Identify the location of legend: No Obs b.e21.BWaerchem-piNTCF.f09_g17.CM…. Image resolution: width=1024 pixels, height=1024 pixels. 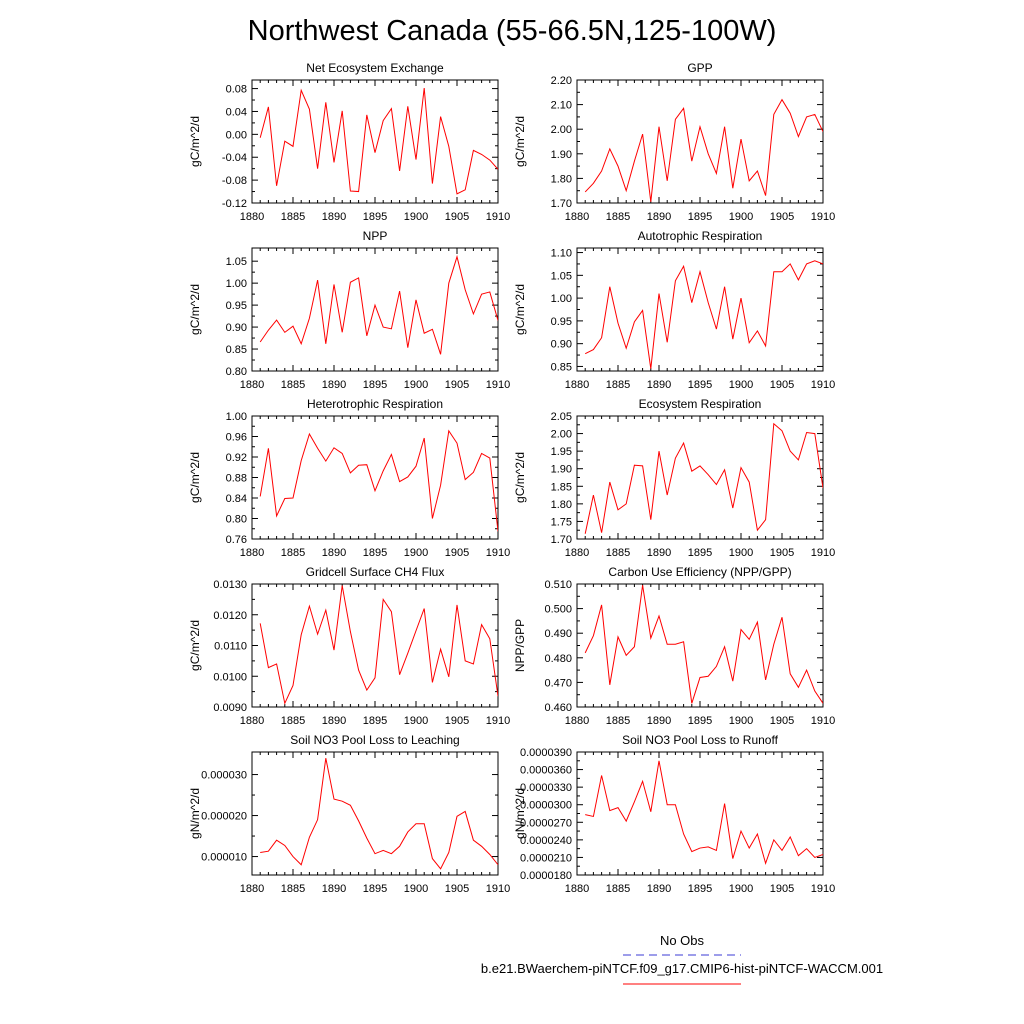
(682, 959).